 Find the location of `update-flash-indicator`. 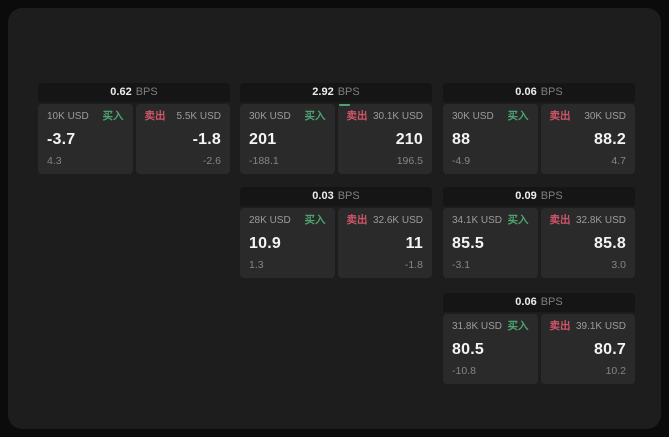

update-flash-indicator is located at coordinates (344, 105).